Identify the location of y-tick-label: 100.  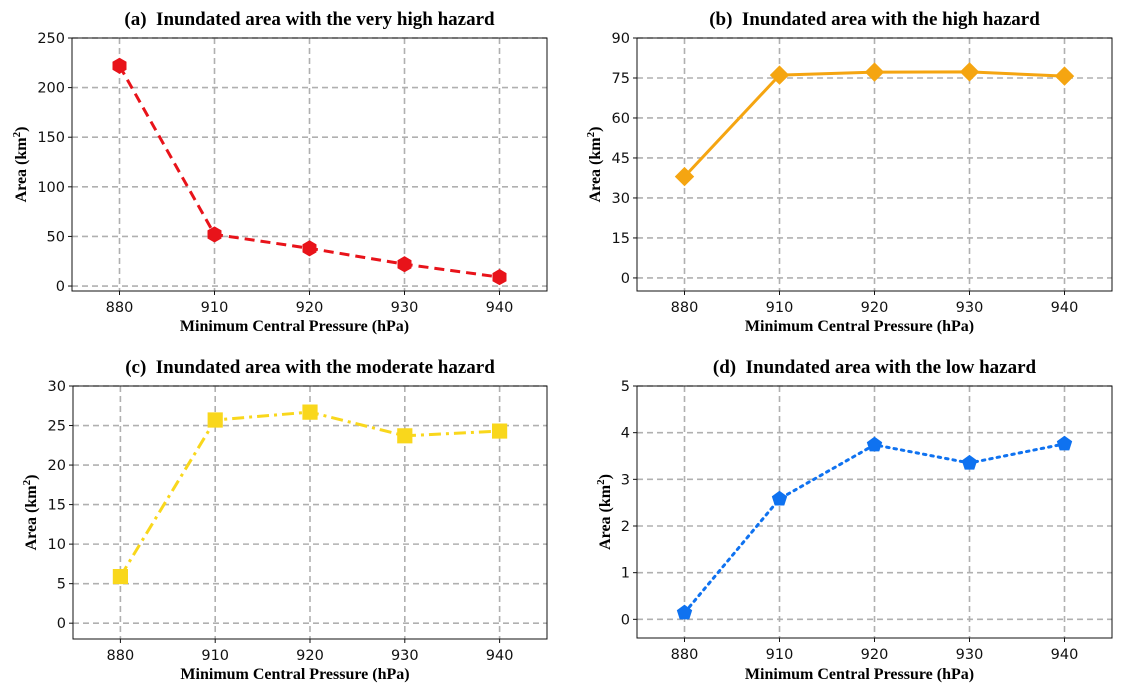
(51, 188).